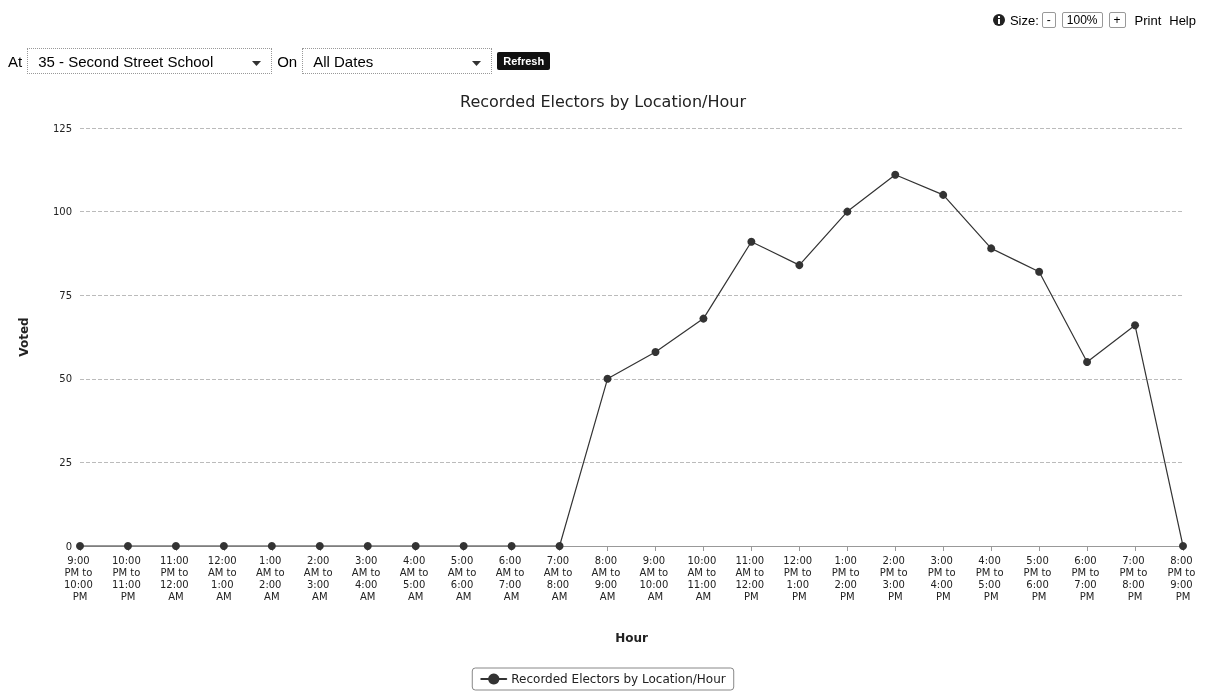 This screenshot has height=696, width=1206. Describe the element at coordinates (1039, 578) in the screenshot. I see `x-tick-label: 5:00 PM to 6:00 PM` at that location.